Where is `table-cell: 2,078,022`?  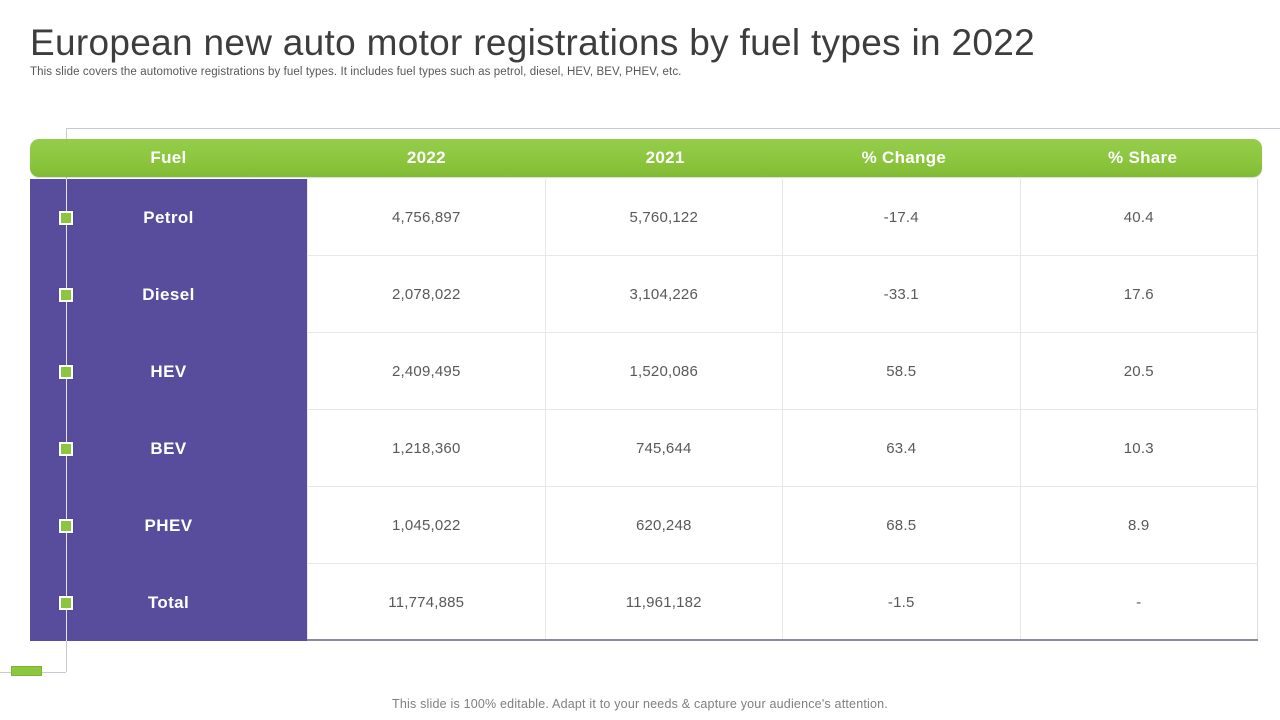 table-cell: 2,078,022 is located at coordinates (426, 294).